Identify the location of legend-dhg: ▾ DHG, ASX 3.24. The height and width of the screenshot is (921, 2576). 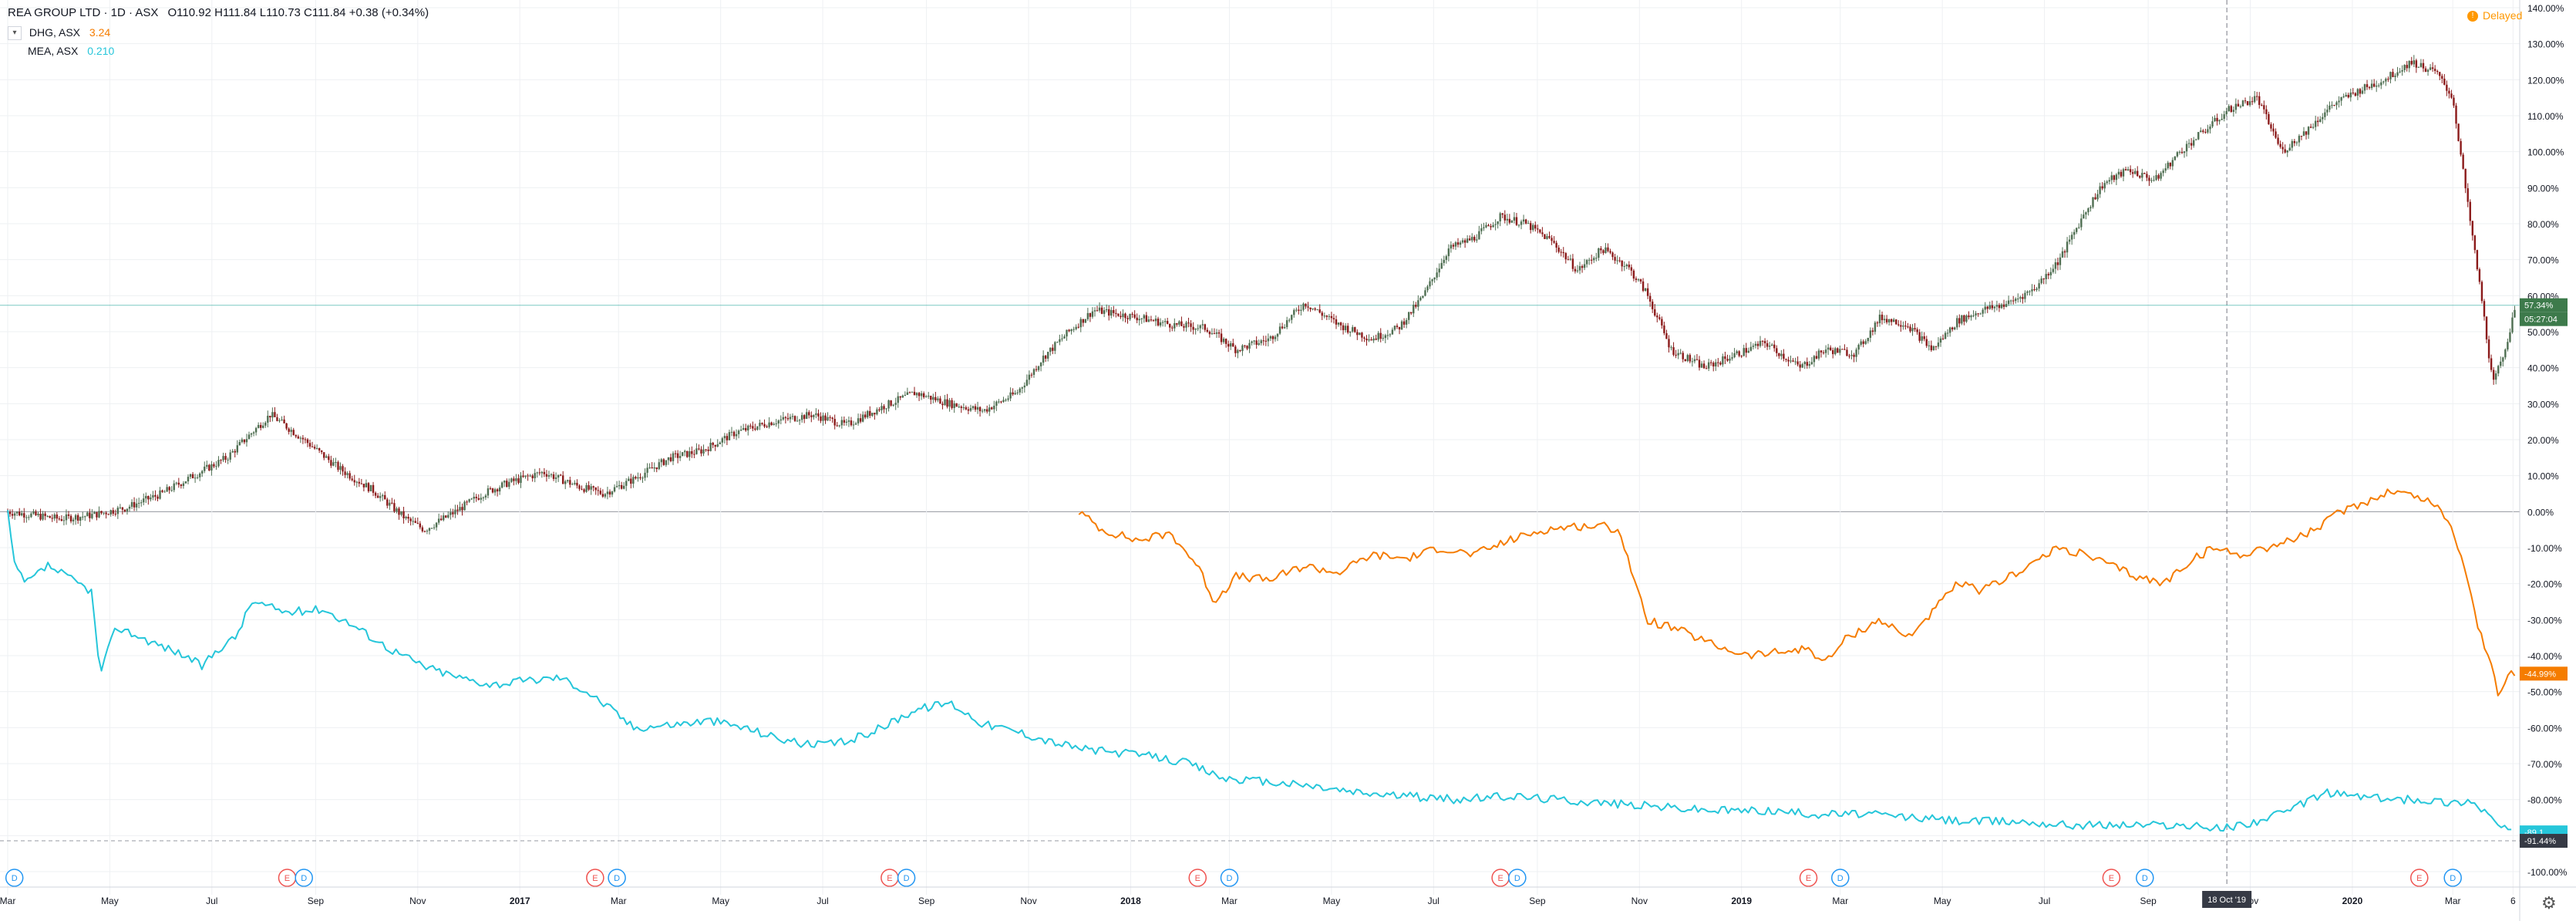
(59, 33).